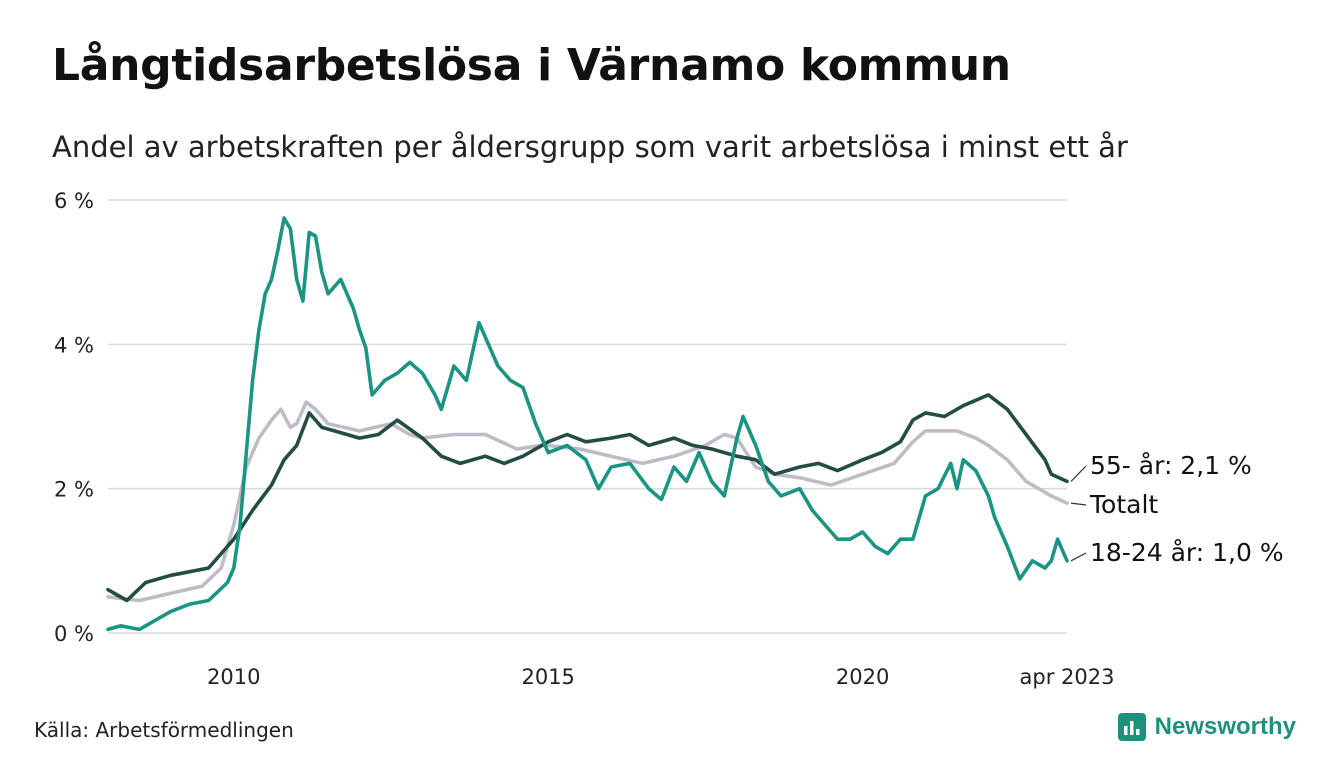 Image resolution: width=1340 pixels, height=780 pixels. What do you see at coordinates (531, 65) in the screenshot?
I see `chart-title: Långtidsarbetslösa i Värnamo kommun` at bounding box center [531, 65].